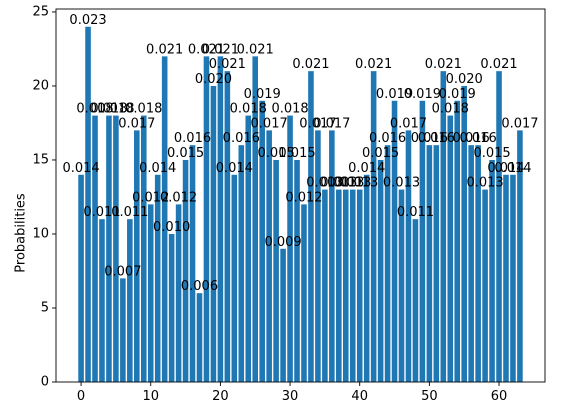  What do you see at coordinates (129, 212) in the screenshot?
I see `bar-value-label: 0.011` at bounding box center [129, 212].